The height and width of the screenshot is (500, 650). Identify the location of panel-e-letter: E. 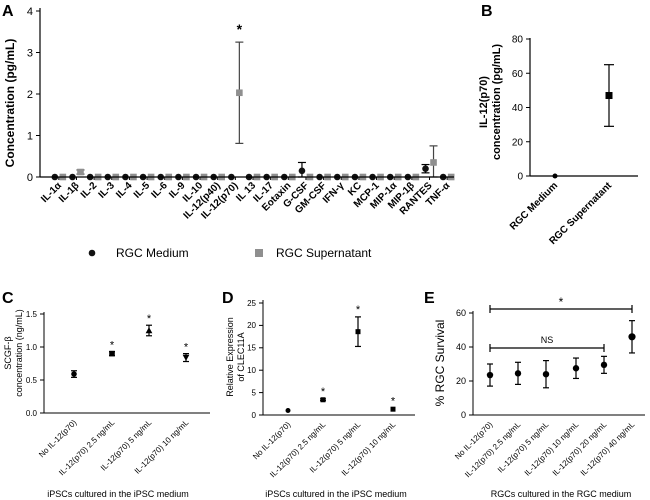
(429, 298).